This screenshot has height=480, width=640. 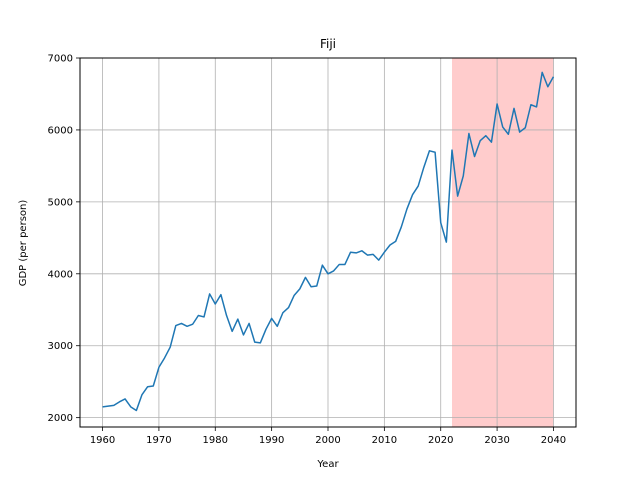 I want to click on highlight-band-layer, so click(x=503, y=242).